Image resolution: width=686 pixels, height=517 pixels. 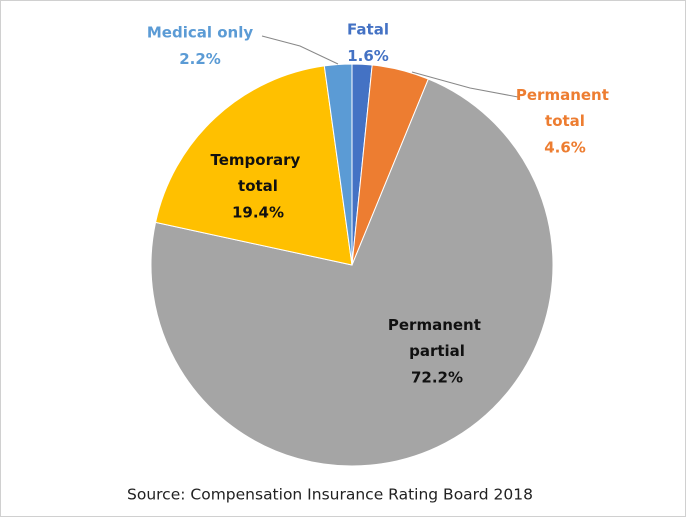 What do you see at coordinates (200, 59) in the screenshot?
I see `value-label: 2.2%` at bounding box center [200, 59].